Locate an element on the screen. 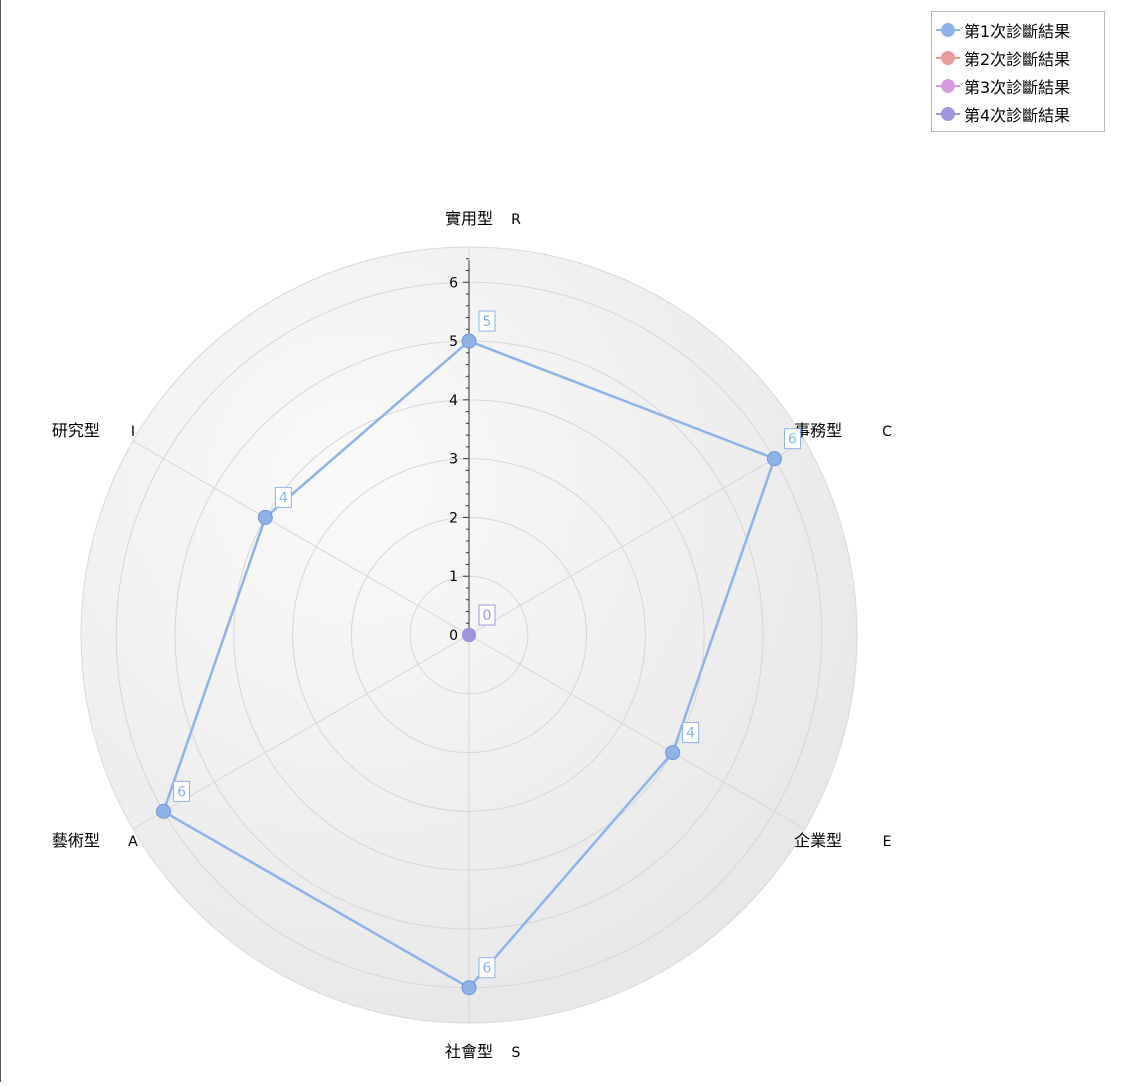 The width and height of the screenshot is (1124, 1086). data-label-text-2: 6 is located at coordinates (792, 440).